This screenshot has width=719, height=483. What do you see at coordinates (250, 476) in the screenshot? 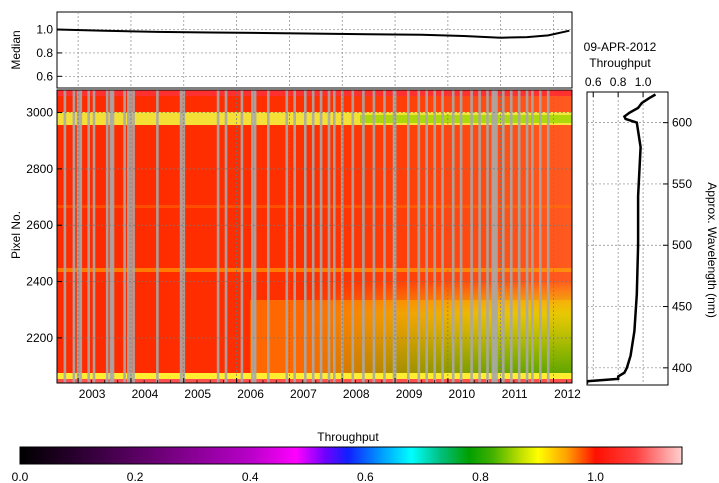
I see `colorbar-tick-label: 0.4` at bounding box center [250, 476].